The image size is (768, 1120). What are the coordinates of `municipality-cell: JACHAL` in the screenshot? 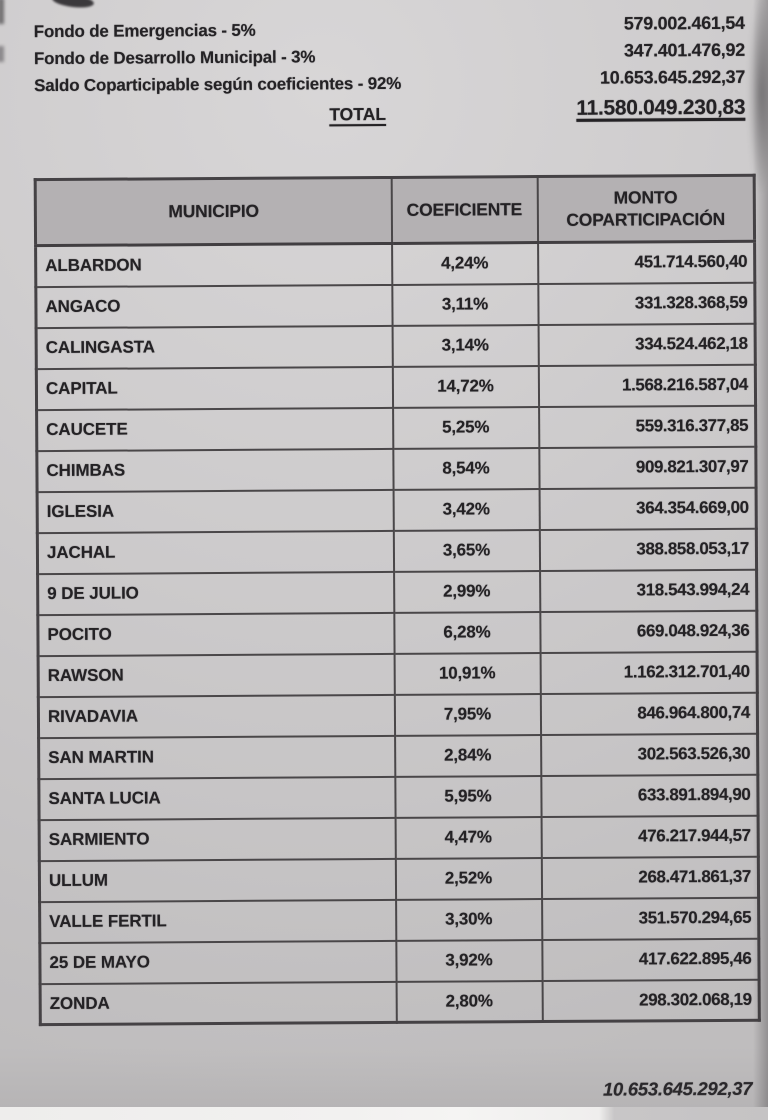 It's located at (215, 552).